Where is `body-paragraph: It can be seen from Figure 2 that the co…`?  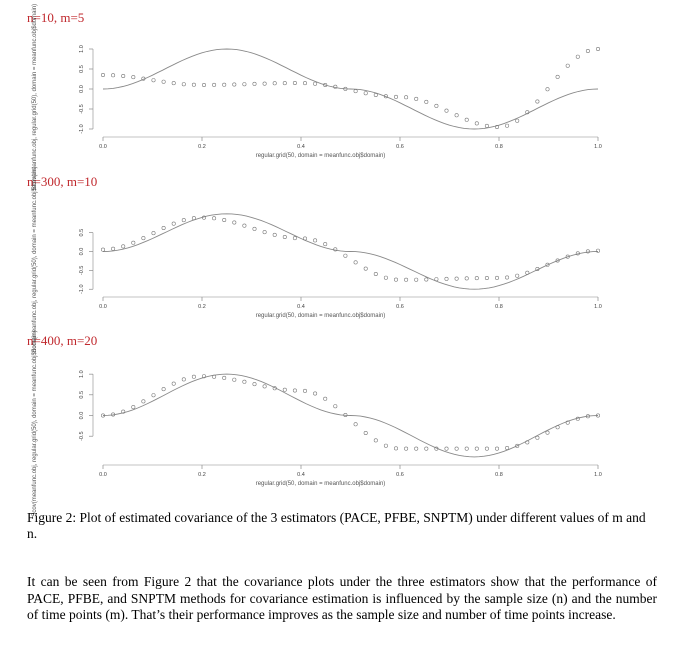
body-paragraph: It can be seen from Figure 2 that the co… is located at coordinates (342, 598).